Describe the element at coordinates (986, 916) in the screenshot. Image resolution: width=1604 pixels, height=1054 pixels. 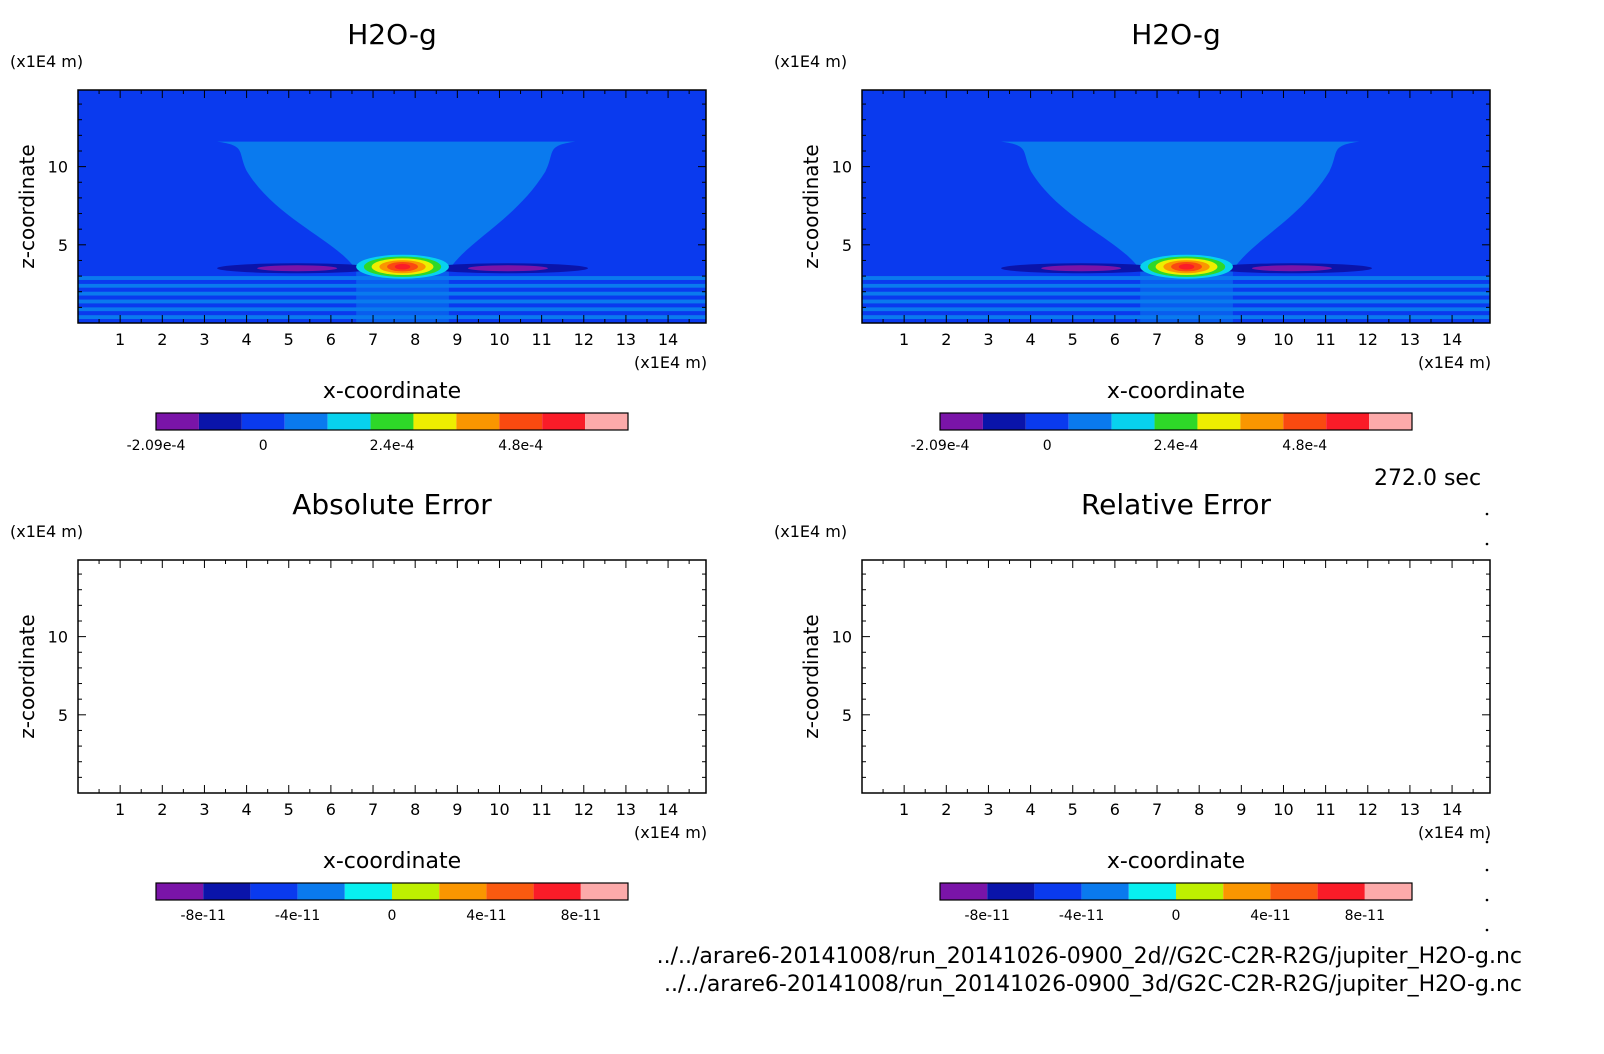
I see `colorbar-tick-label: -8e-11` at that location.